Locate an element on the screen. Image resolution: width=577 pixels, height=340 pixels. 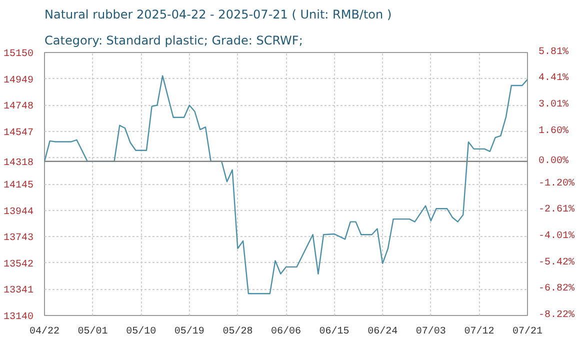
y2-tick-label: -6.82% is located at coordinates (556, 289).